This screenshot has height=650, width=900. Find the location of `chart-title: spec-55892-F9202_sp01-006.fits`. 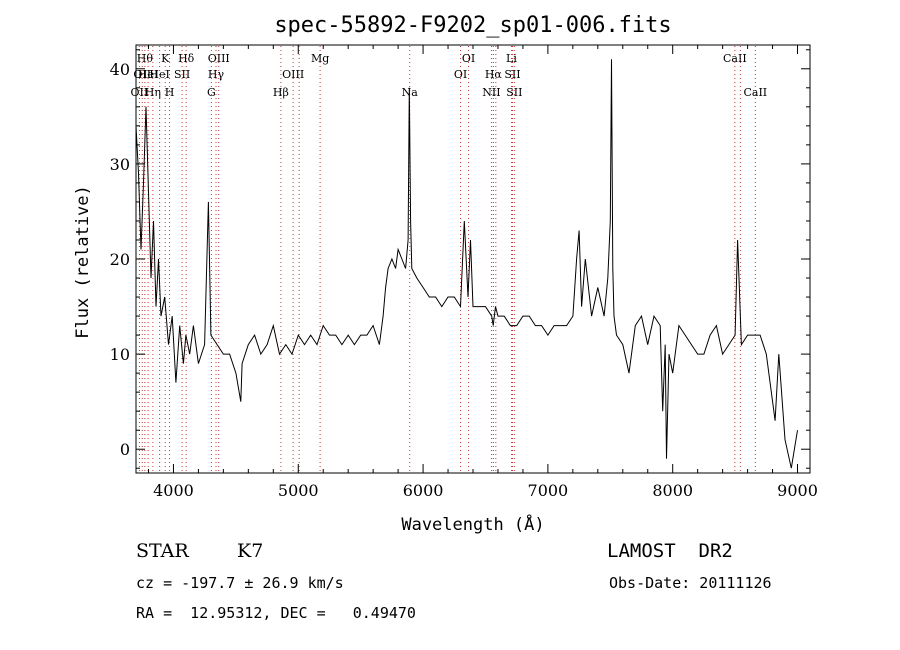

chart-title: spec-55892-F9202_sp01-006.fits is located at coordinates (472, 25).